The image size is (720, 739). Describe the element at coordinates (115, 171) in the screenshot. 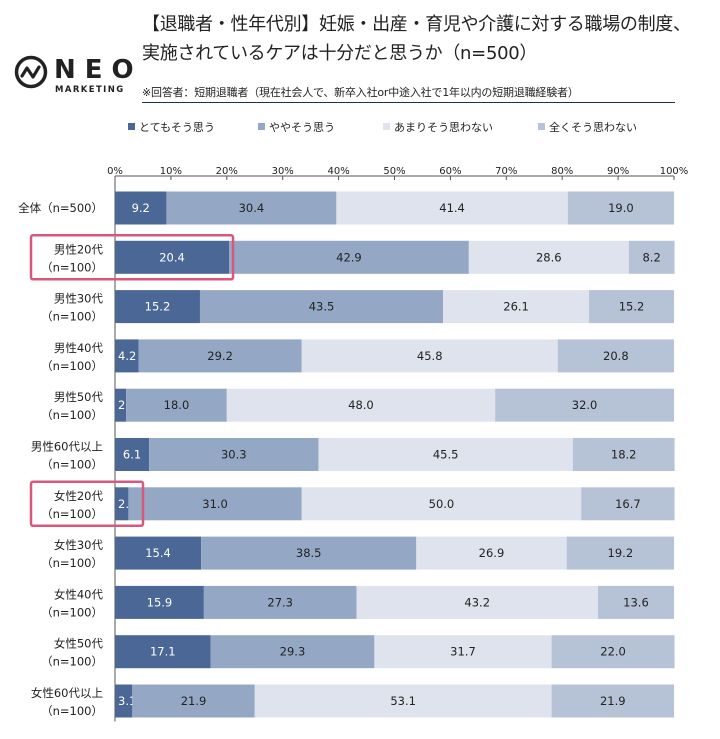

I see `x-tick-label: 0%` at that location.